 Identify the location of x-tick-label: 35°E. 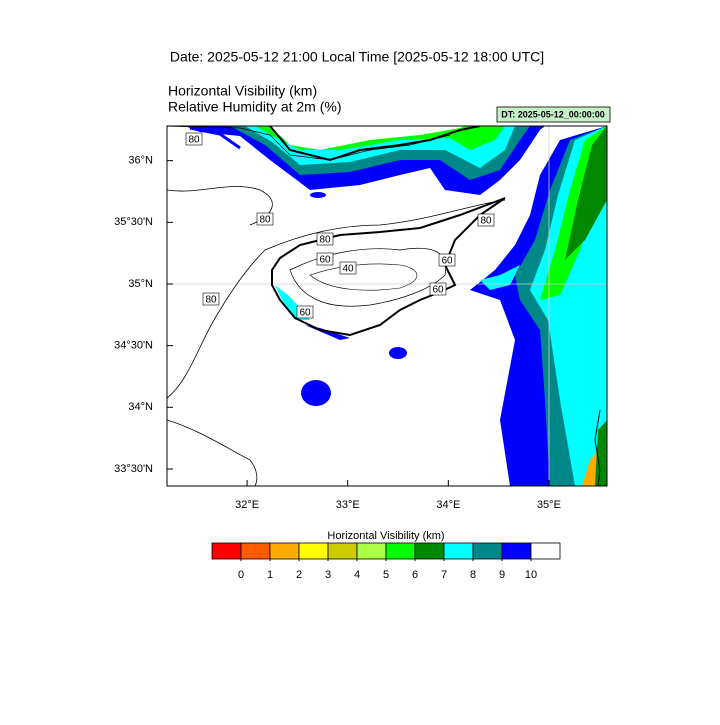
(549, 505).